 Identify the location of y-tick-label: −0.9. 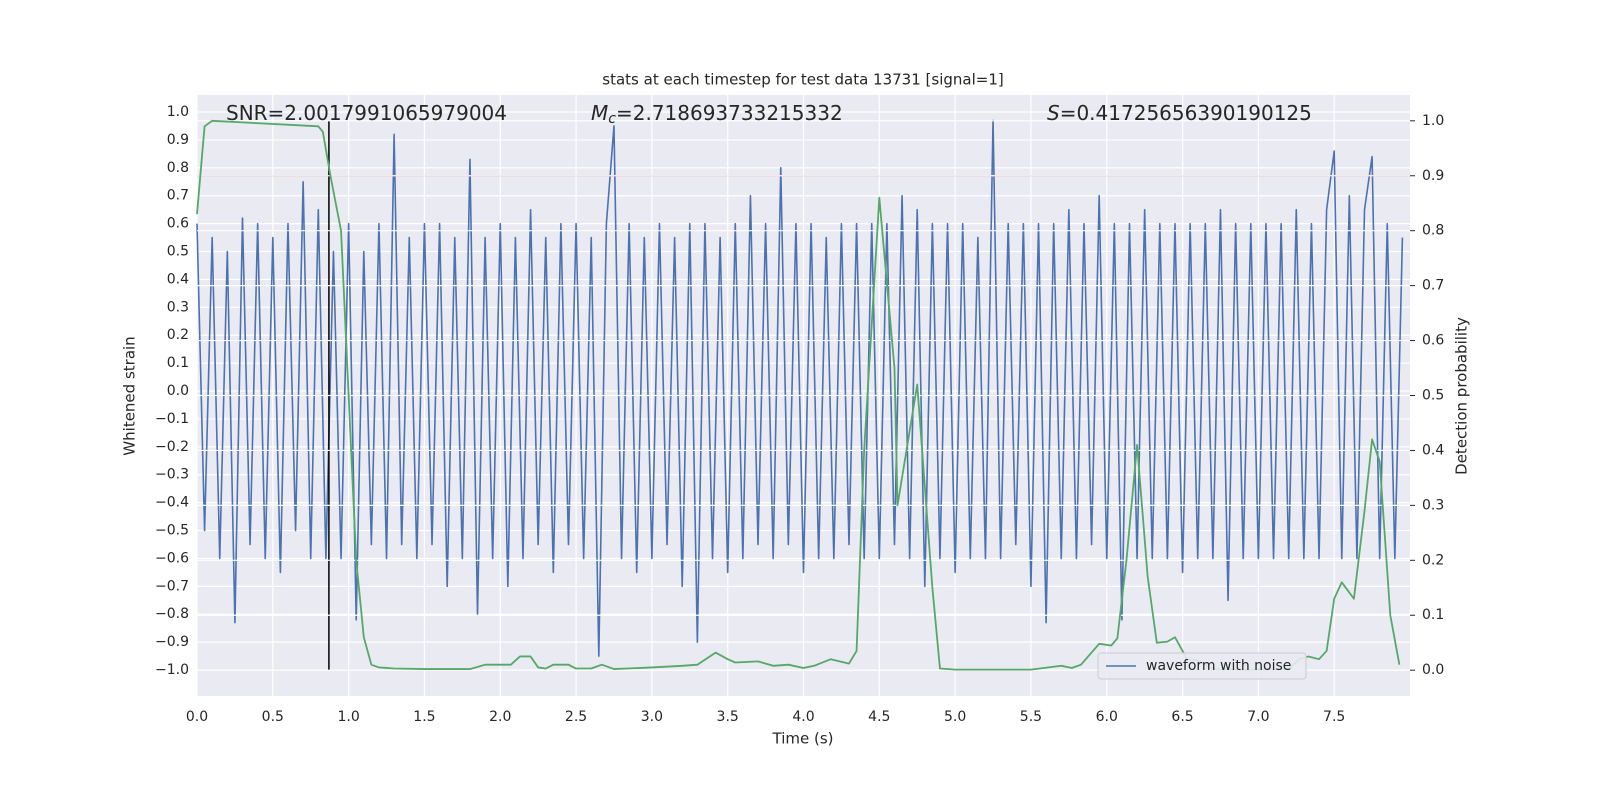
(172, 642).